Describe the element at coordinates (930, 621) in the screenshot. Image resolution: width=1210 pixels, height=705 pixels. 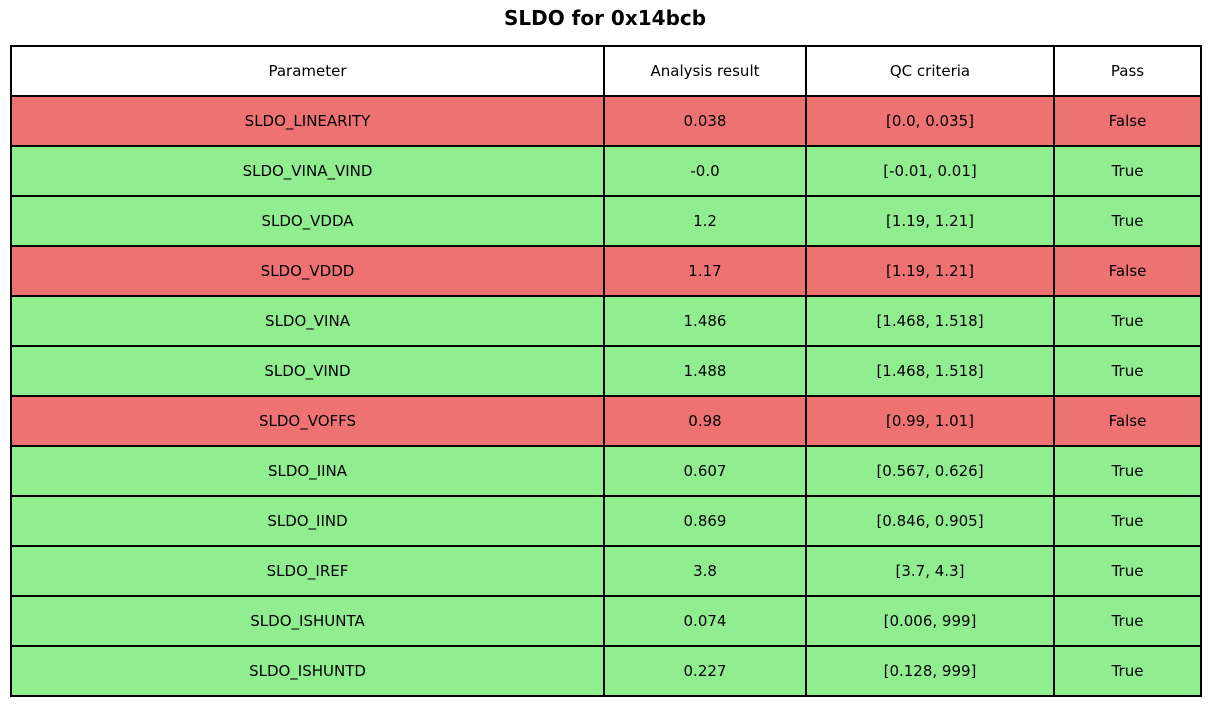
I see `criteria-cell: [0.006, 999]` at that location.